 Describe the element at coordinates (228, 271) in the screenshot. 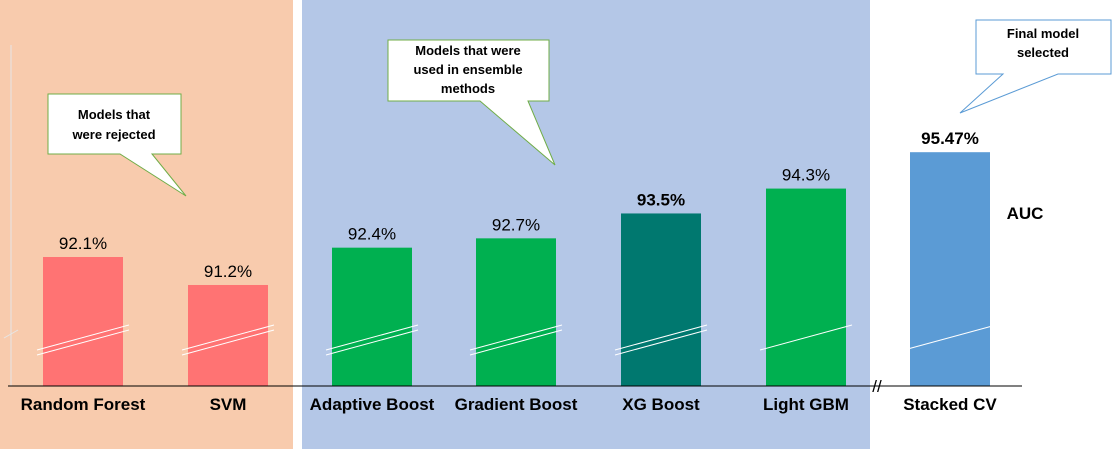

I see `value-label-svm: 91.2%` at that location.